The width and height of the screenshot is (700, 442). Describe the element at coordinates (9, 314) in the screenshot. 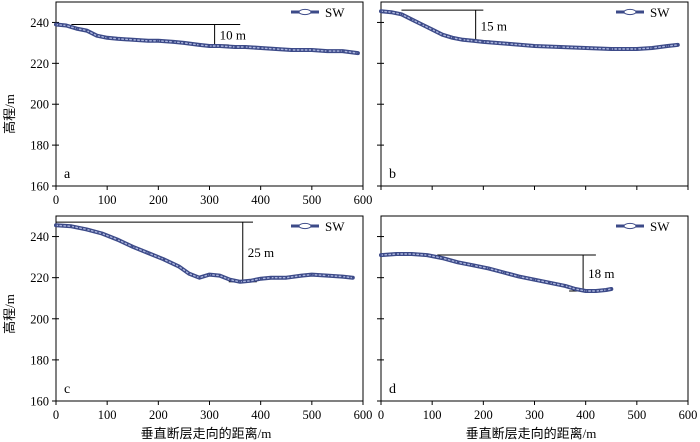

I see `y-axis-title-bottom: 高程/m` at that location.